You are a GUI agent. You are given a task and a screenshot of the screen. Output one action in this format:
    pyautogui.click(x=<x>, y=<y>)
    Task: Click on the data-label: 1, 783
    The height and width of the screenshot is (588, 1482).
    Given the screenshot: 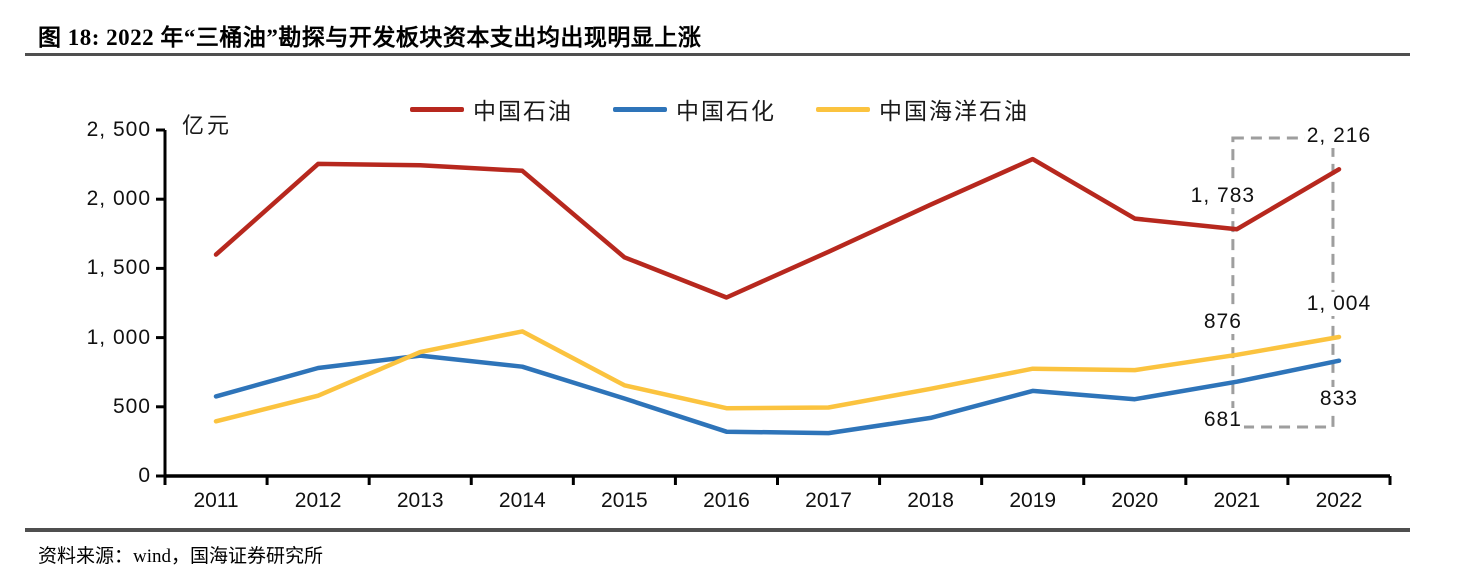 What is the action you would take?
    pyautogui.click(x=1223, y=196)
    